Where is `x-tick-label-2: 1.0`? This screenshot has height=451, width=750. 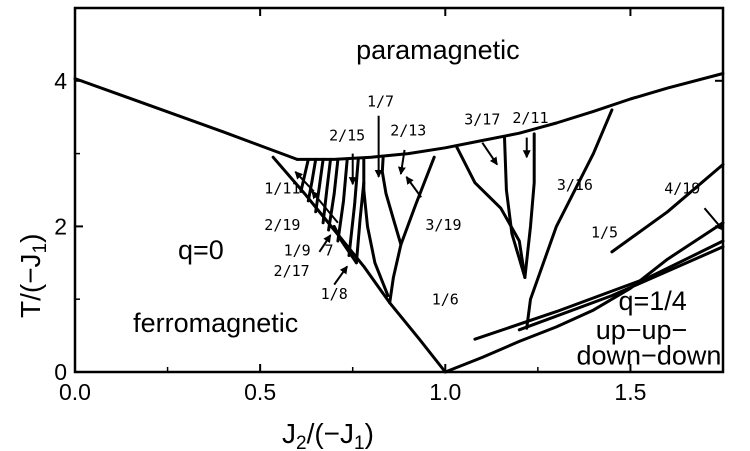 x-tick-label-2: 1.0 is located at coordinates (445, 392).